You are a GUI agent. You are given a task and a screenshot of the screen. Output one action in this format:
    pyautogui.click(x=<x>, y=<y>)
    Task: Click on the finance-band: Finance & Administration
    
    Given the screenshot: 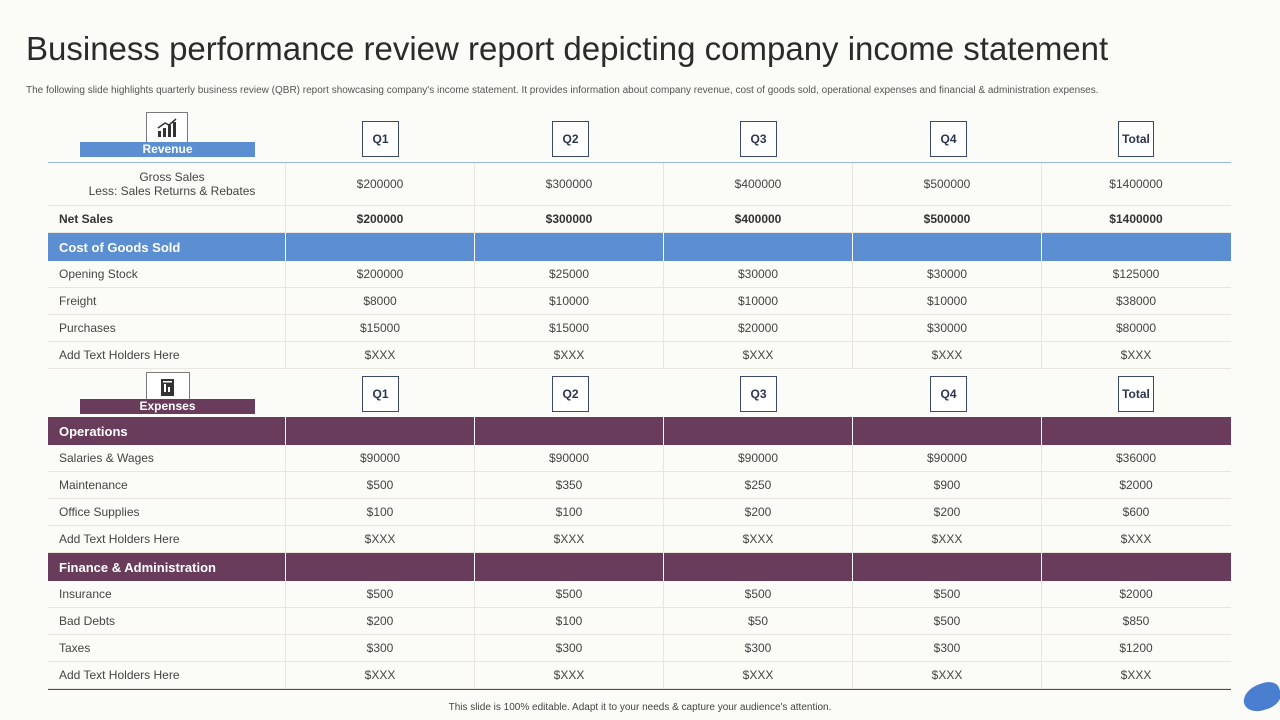 What is the action you would take?
    pyautogui.click(x=639, y=567)
    